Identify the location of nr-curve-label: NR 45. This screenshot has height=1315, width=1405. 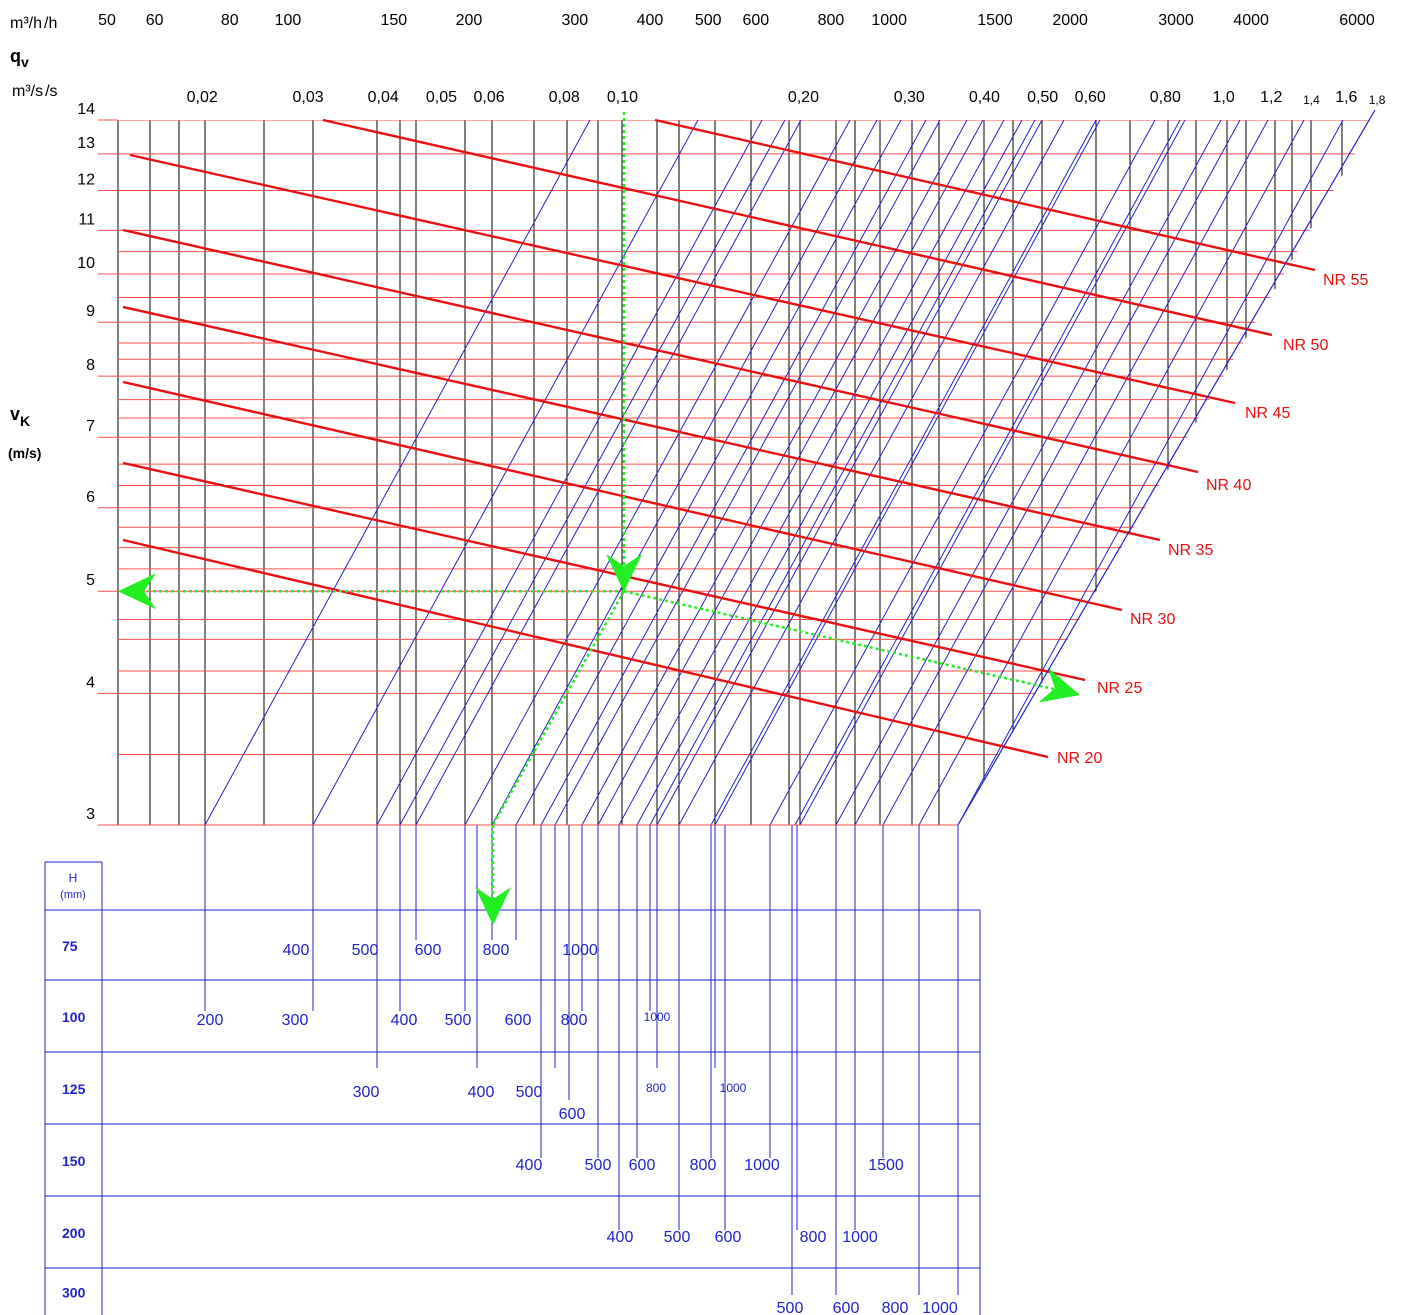
(1267, 413).